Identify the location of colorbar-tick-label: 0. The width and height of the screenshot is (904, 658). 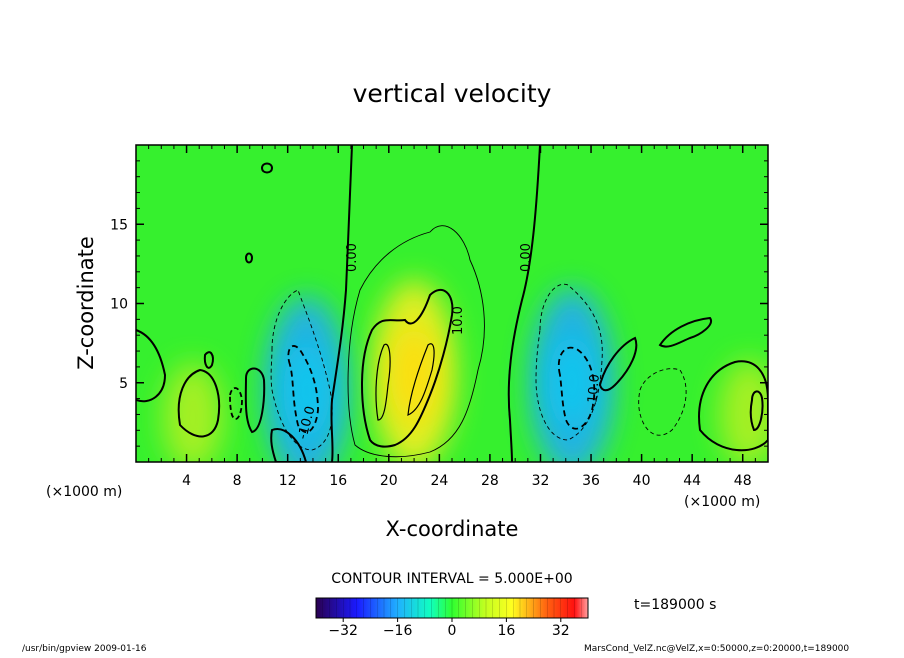
(452, 631).